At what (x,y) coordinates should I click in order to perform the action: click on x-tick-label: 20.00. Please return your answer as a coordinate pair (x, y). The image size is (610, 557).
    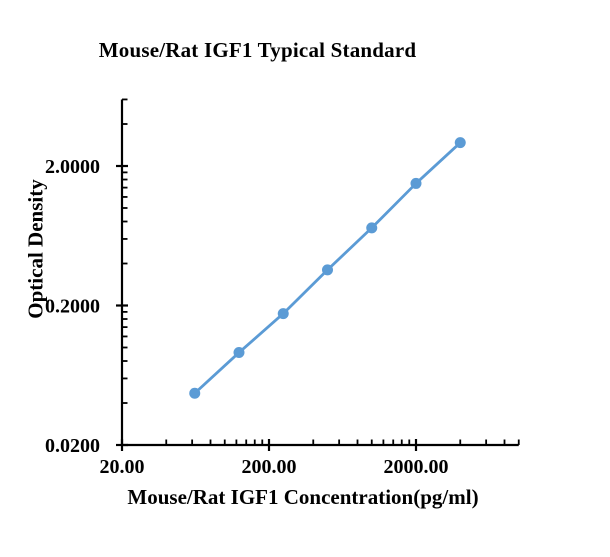
    Looking at the image, I should click on (122, 467).